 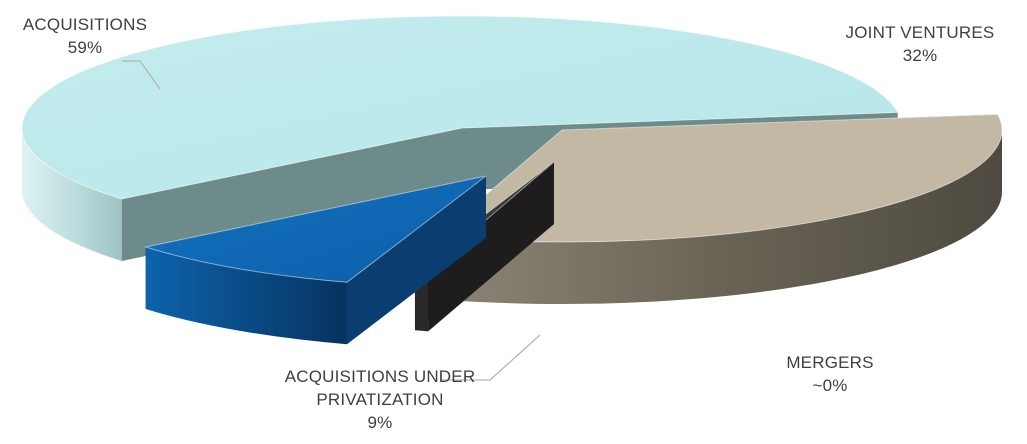 What do you see at coordinates (830, 385) in the screenshot?
I see `label-mergers-value: ~0%` at bounding box center [830, 385].